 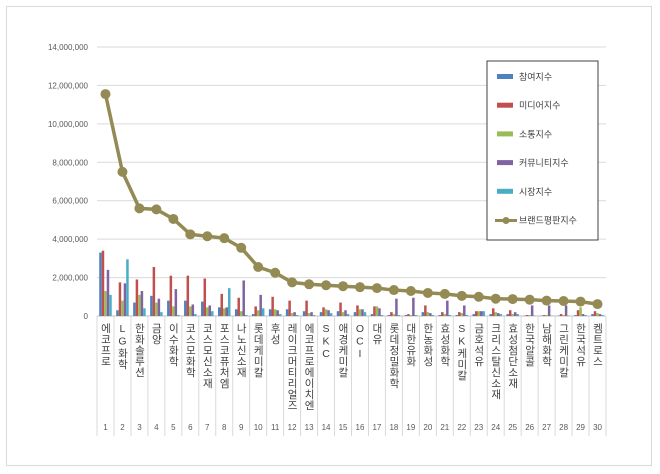 I want to click on y-tick-label: 6,000,000, so click(x=70, y=201).